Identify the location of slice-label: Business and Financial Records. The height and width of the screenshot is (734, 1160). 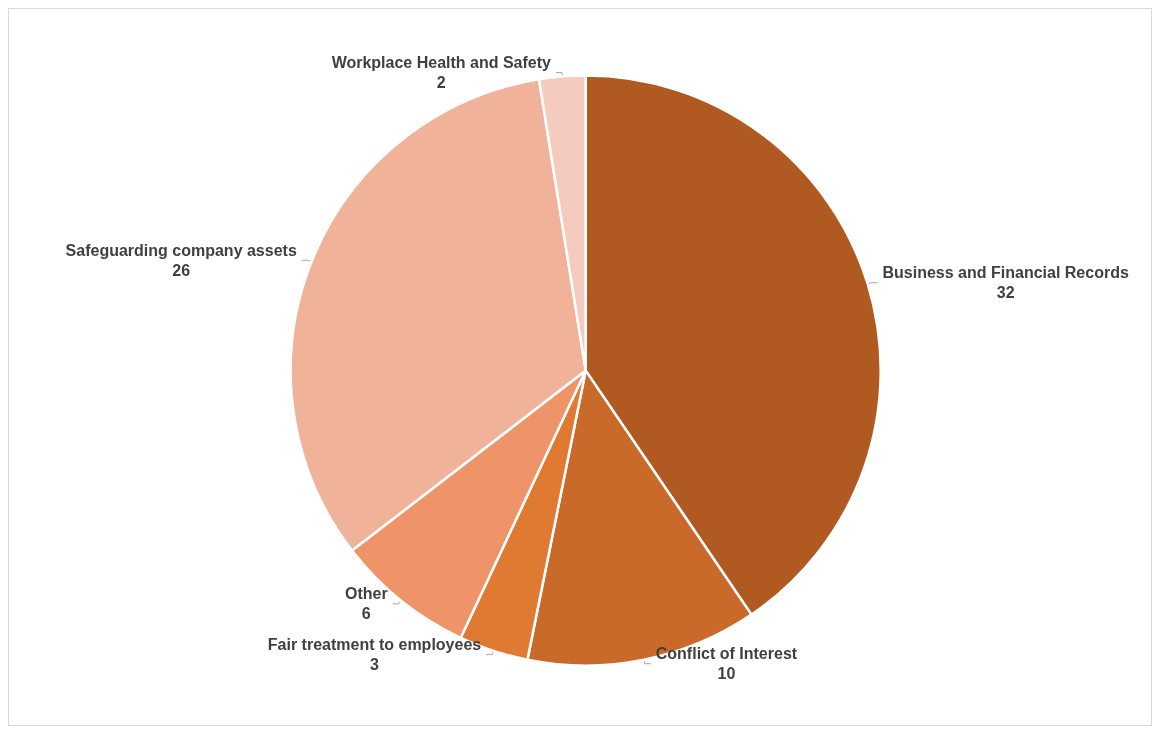
(1005, 273).